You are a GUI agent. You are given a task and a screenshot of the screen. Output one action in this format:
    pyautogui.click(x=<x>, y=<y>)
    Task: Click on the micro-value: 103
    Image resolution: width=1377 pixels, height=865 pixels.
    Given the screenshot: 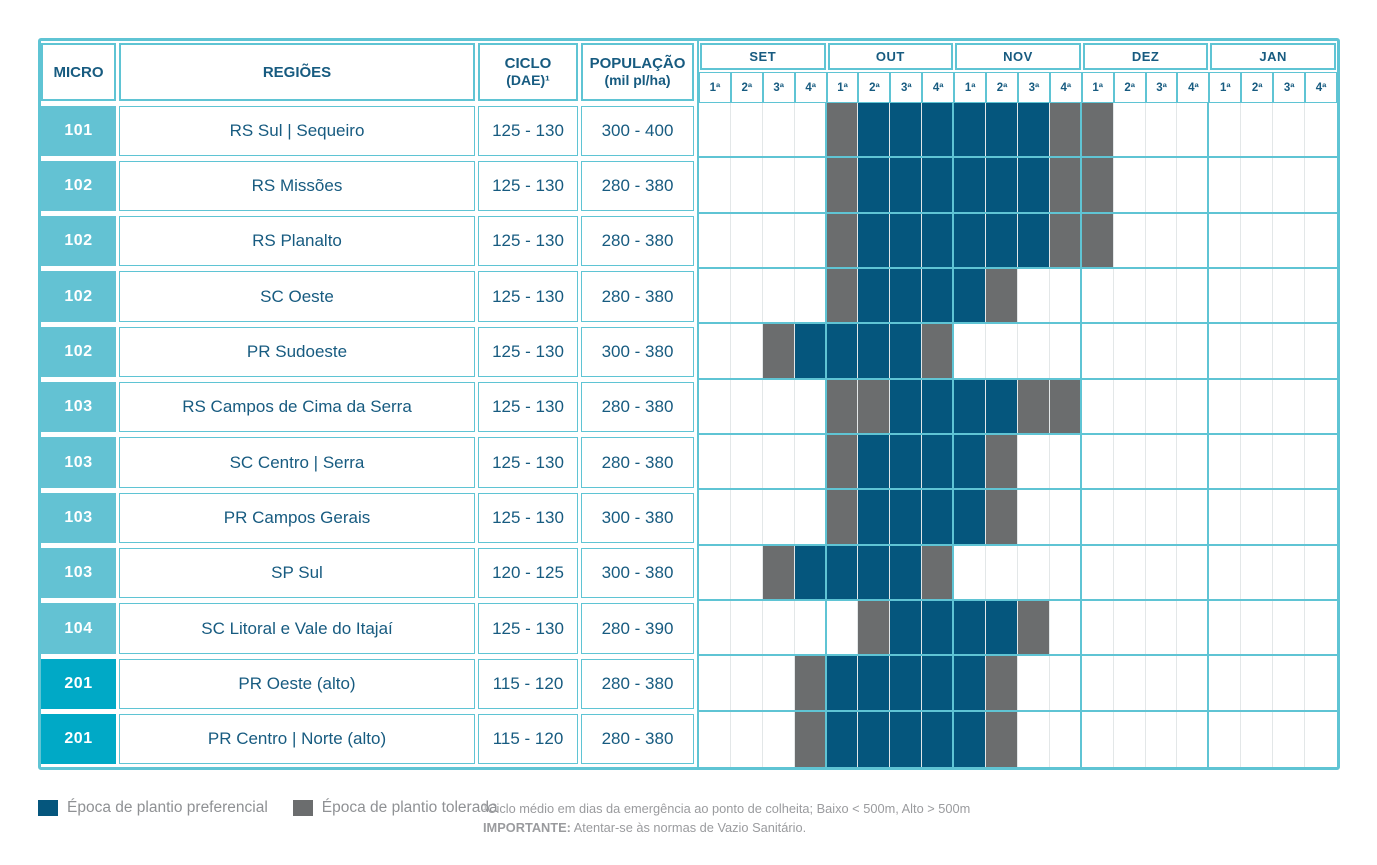 What is the action you would take?
    pyautogui.click(x=78, y=407)
    